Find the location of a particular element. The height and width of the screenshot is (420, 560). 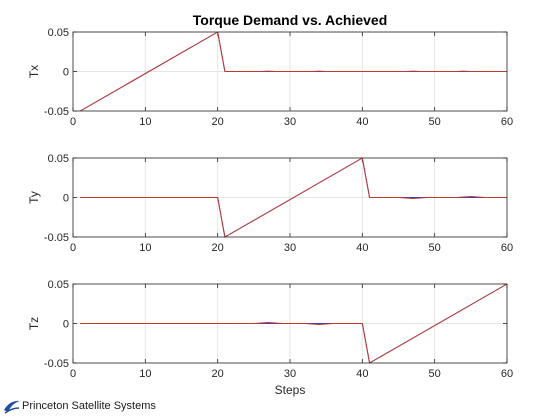

logo-text: Princeton Satellite Systems is located at coordinates (89, 406).